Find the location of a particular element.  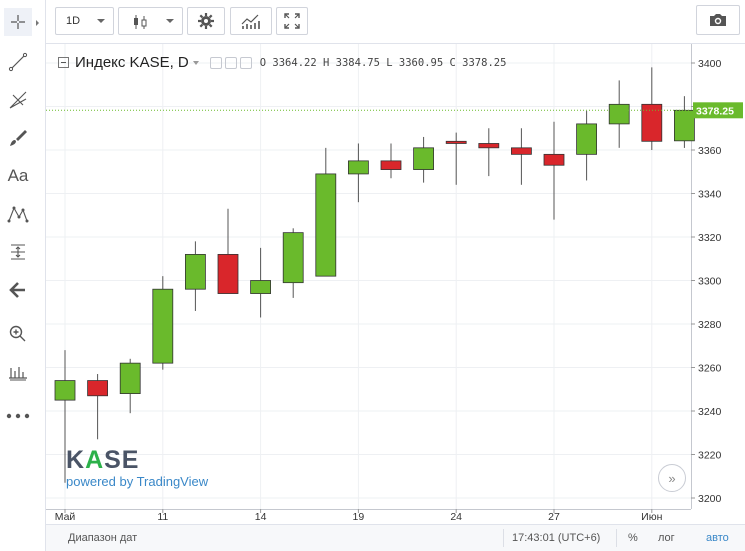

price-tick-label: 3280 is located at coordinates (710, 325).